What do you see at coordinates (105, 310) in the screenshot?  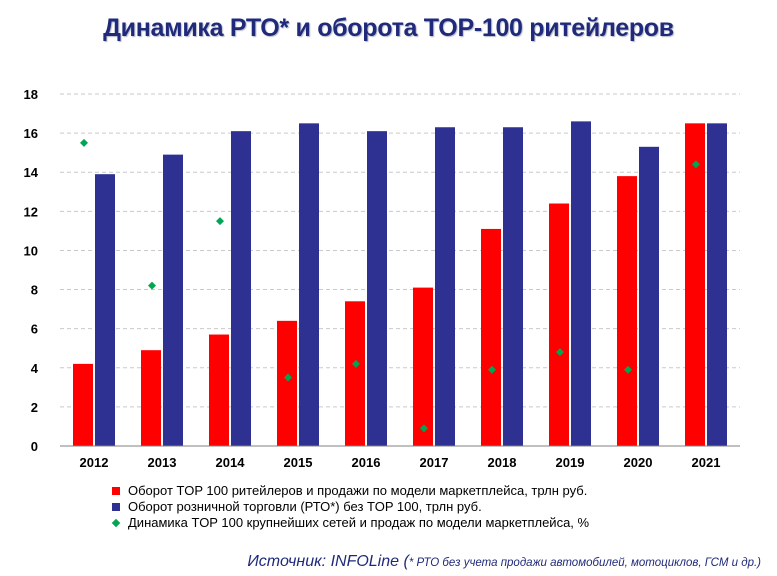 I see `bar-rto-2012` at bounding box center [105, 310].